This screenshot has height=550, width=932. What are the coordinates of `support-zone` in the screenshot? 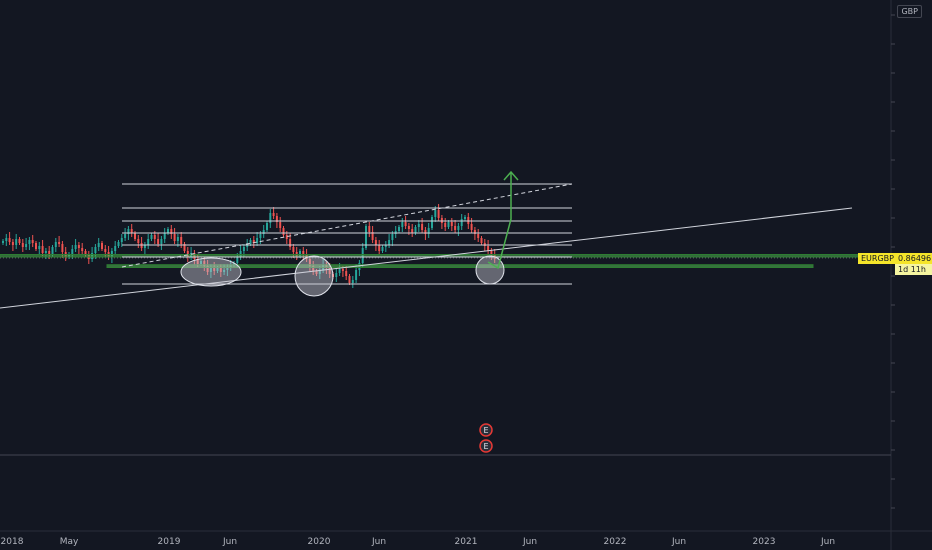 It's located at (460, 266).